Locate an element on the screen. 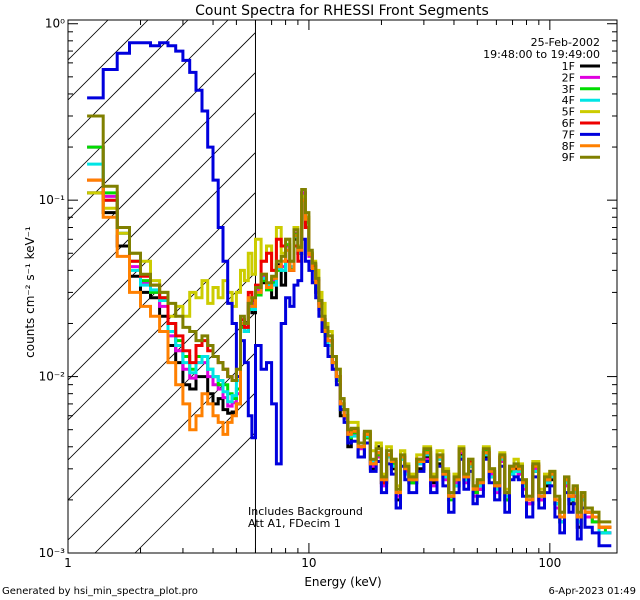 Image resolution: width=640 pixels, height=600 pixels. y-tick-label: 10⁻³ is located at coordinates (52, 553).